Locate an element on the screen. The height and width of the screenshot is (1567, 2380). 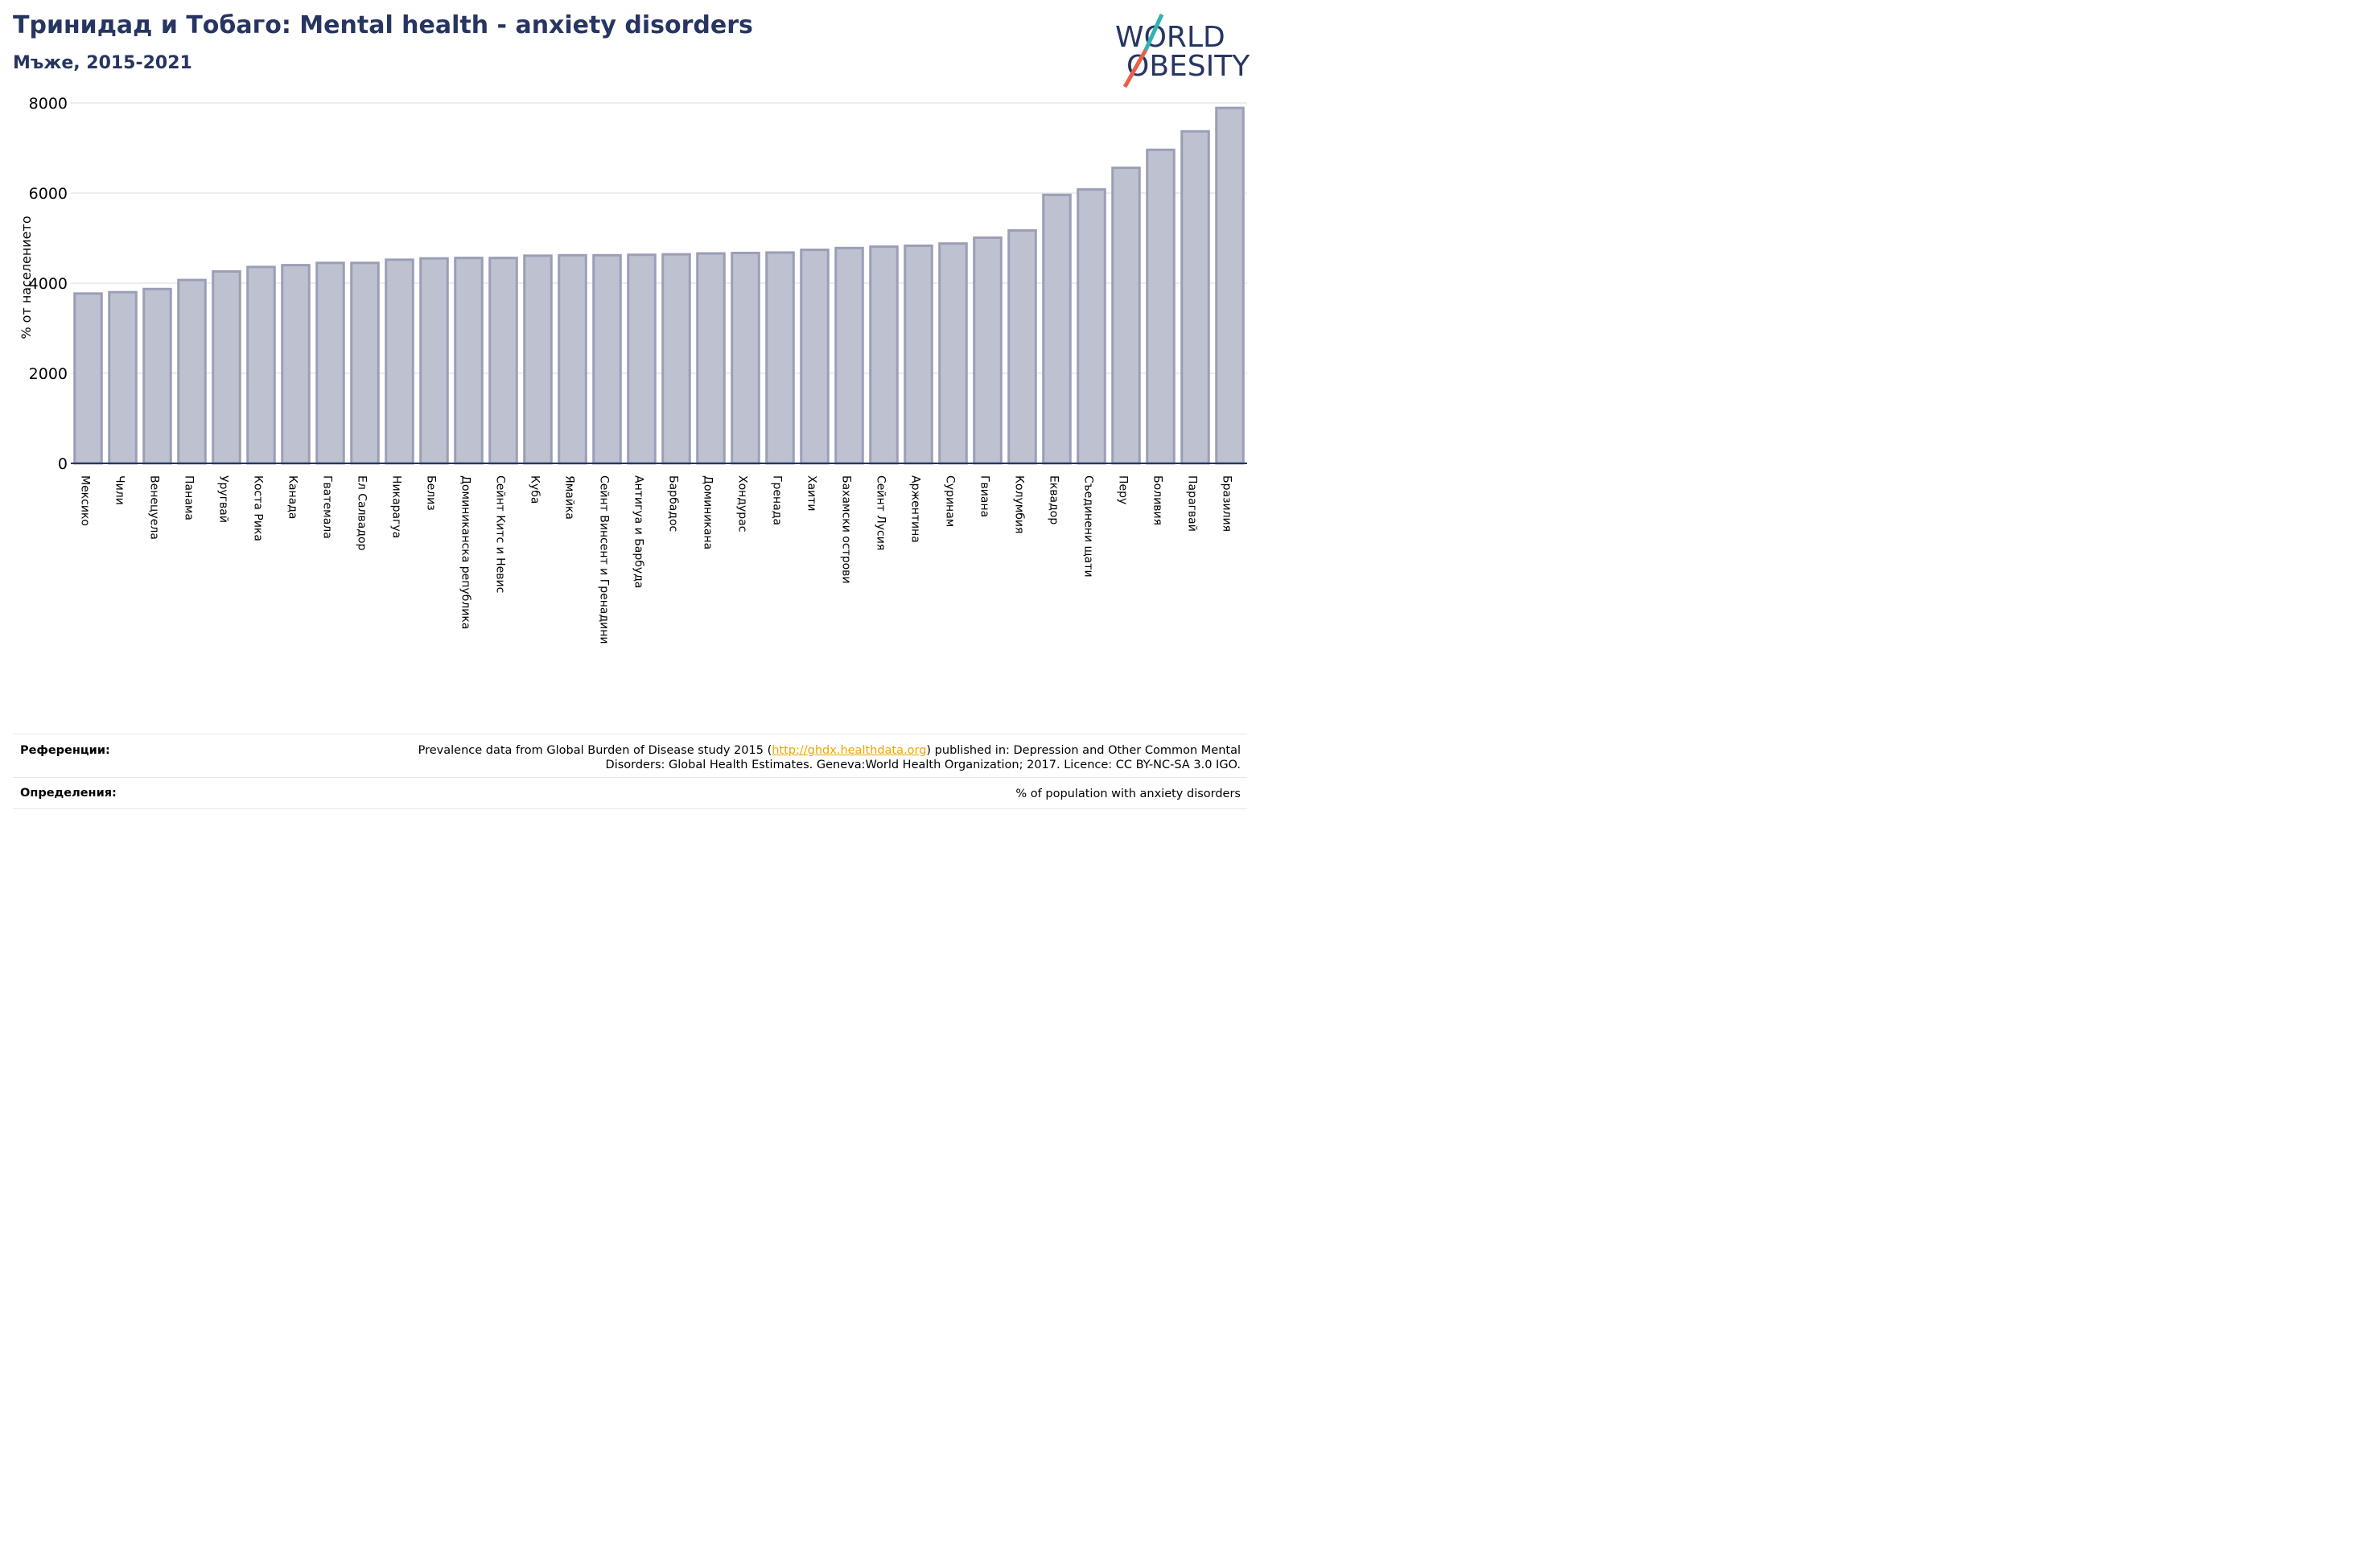
x-tick-label: Сейнт Китс и Невис is located at coordinates (501, 534).